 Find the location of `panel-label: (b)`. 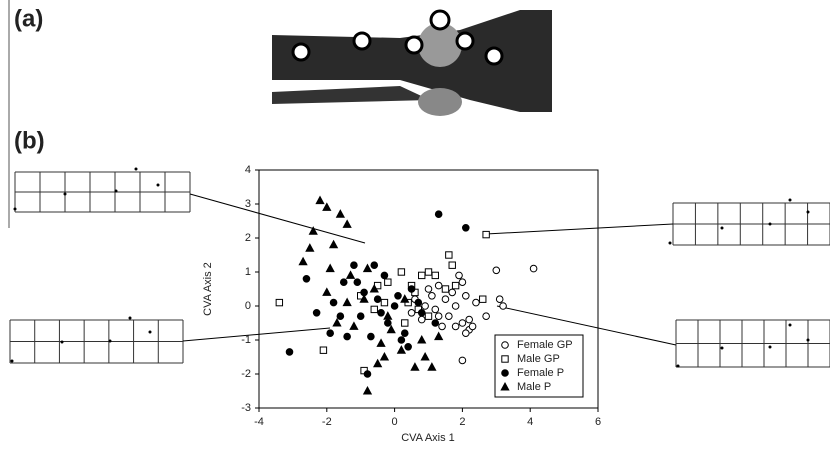

panel-label: (b) is located at coordinates (29, 140).